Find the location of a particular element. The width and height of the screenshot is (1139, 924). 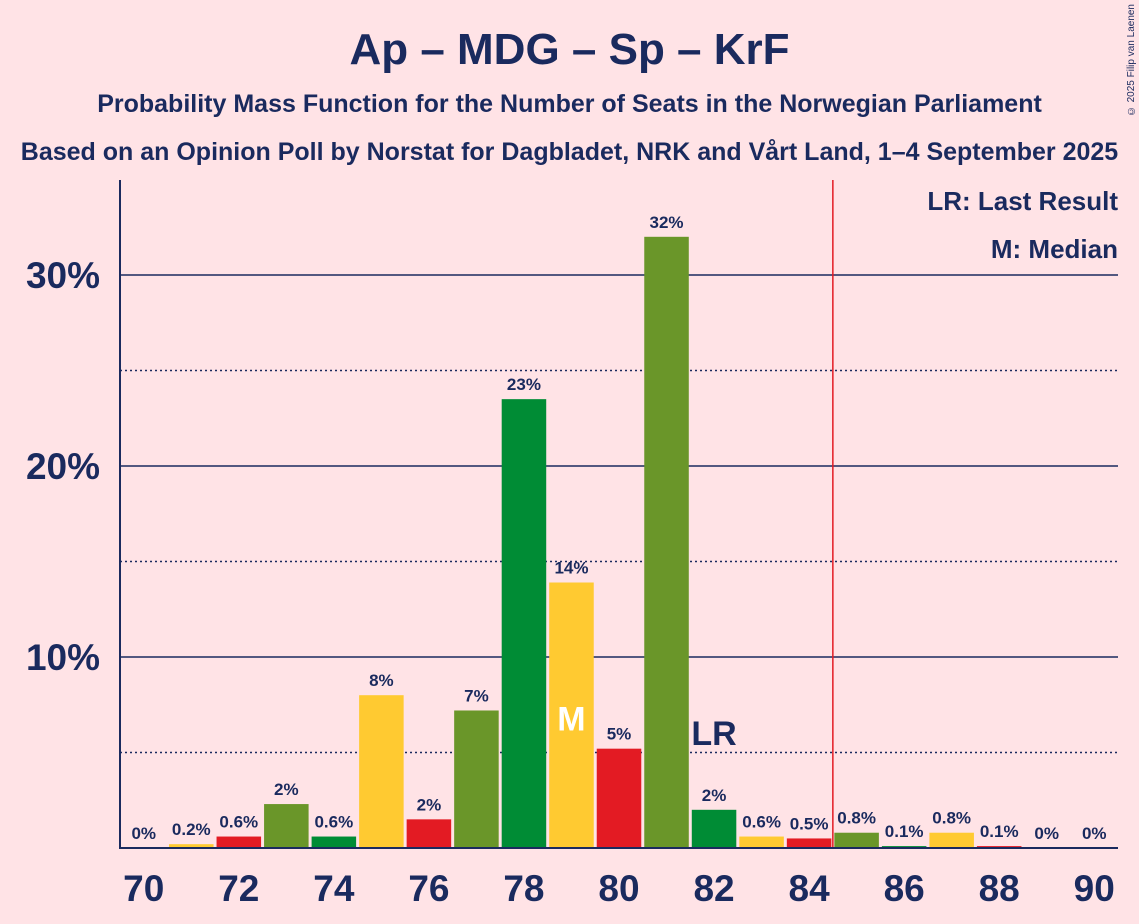

value-label-seat-87: 0.8% is located at coordinates (951, 818).